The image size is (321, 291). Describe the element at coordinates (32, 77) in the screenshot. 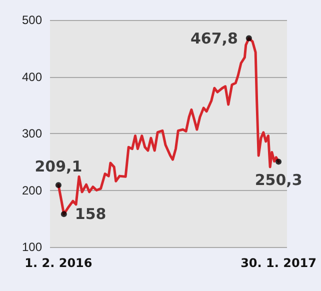

I see `y-tick-label: 400` at that location.